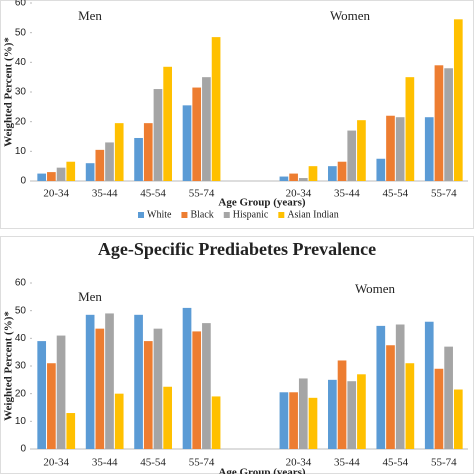  Describe the element at coordinates (251, 214) in the screenshot. I see `legend-label: Hispanic` at that location.